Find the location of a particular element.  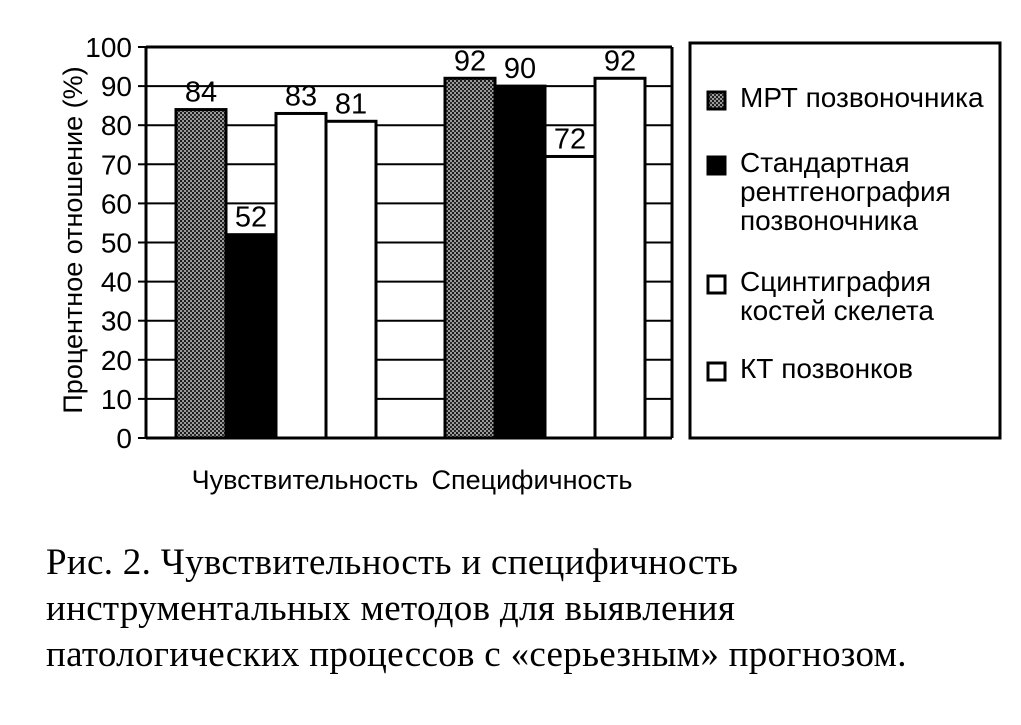

y-tick-label: 70 is located at coordinates (116, 164).